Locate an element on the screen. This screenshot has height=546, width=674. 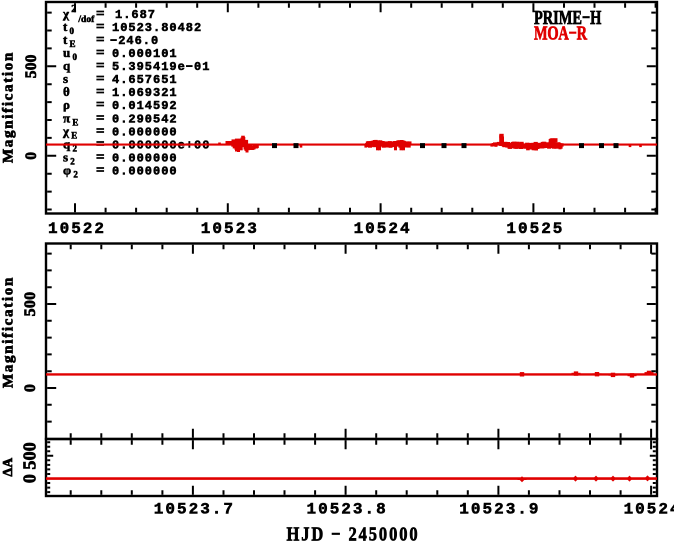
svg-text: χ2/dof is located at coordinates (78, 14).